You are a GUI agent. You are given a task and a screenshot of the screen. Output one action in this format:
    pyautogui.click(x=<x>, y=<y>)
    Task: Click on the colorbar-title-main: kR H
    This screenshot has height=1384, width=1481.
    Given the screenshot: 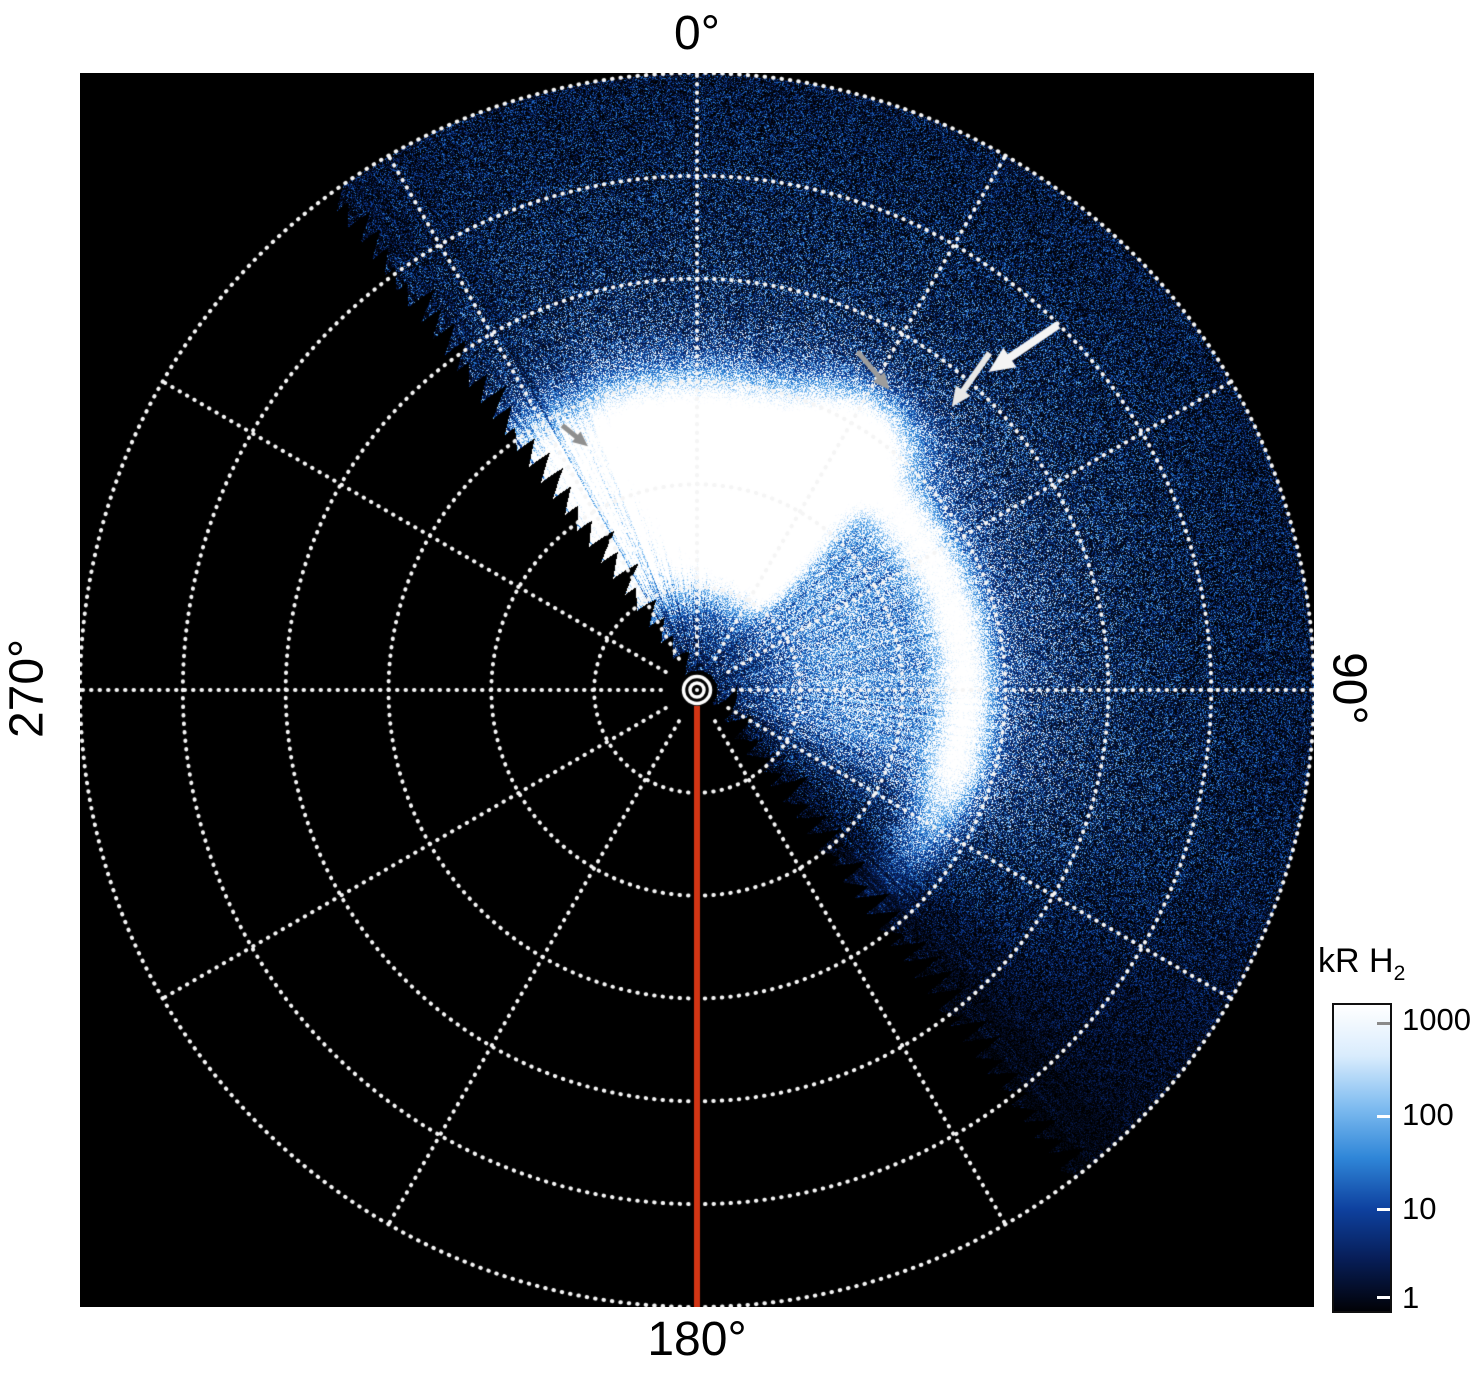 What is the action you would take?
    pyautogui.click(x=1356, y=961)
    